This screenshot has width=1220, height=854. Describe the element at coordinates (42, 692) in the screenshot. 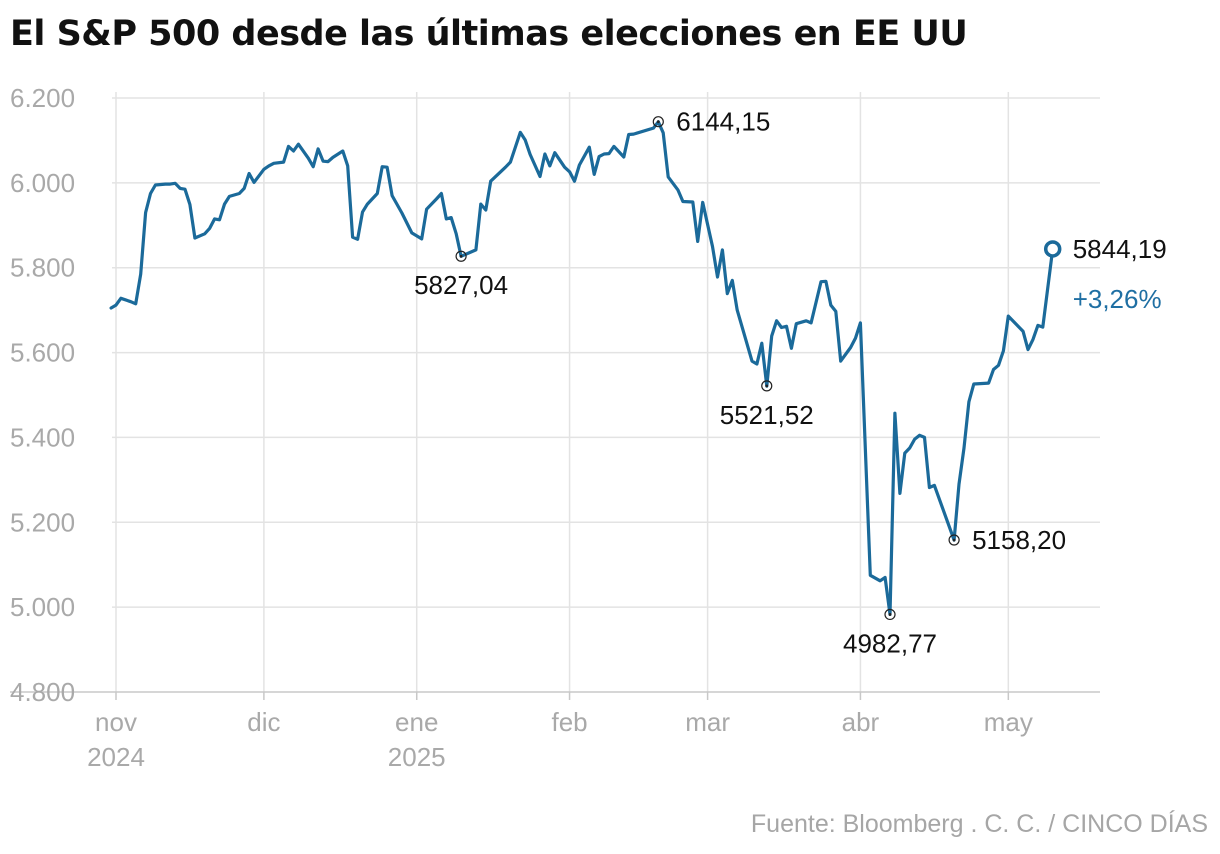

I see `y-tick-label: 4.800` at that location.